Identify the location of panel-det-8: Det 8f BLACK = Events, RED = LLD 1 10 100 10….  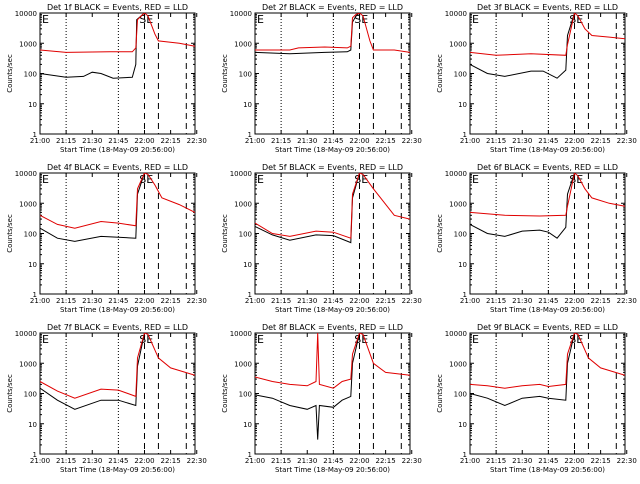
(321, 398).